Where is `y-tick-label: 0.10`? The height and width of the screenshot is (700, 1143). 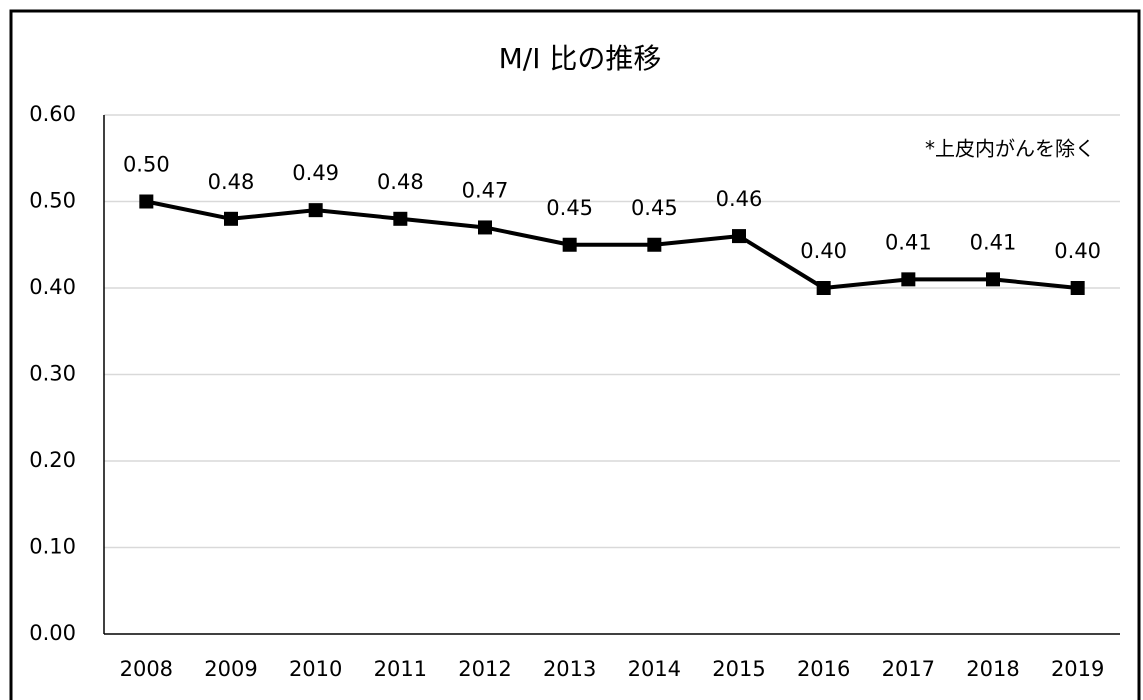 y-tick-label: 0.10 is located at coordinates (52, 547).